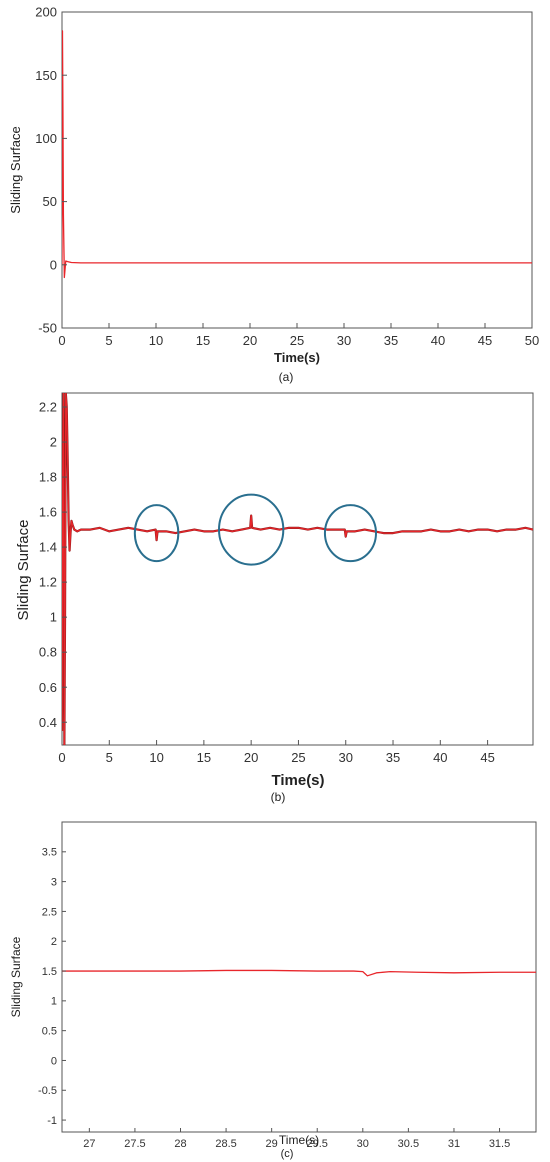 The height and width of the screenshot is (1162, 550). What do you see at coordinates (251, 757) in the screenshot?
I see `panel-b-x-tick-label: 20` at bounding box center [251, 757].